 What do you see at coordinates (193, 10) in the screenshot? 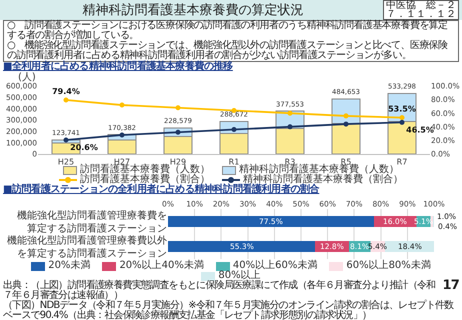
I see `chart-title: 精神科訪問看護基本療養費の算定状況` at bounding box center [193, 10].